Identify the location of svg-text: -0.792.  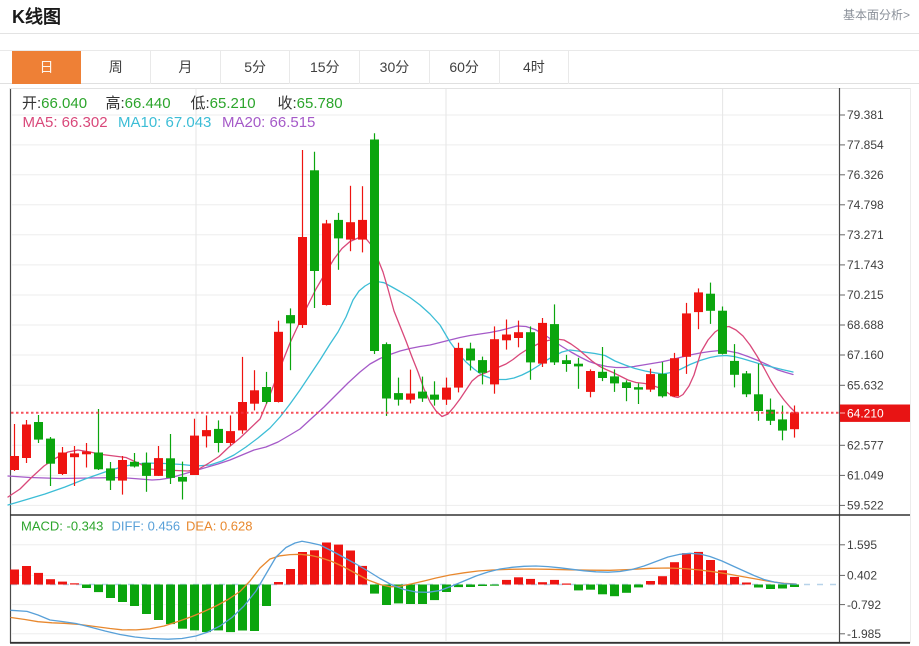
(864, 605).